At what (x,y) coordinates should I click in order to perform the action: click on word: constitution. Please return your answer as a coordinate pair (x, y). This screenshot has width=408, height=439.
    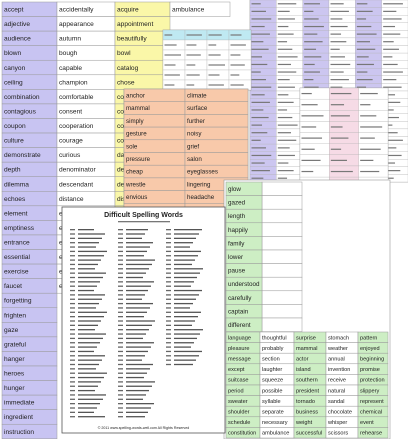
    Looking at the image, I should click on (242, 434).